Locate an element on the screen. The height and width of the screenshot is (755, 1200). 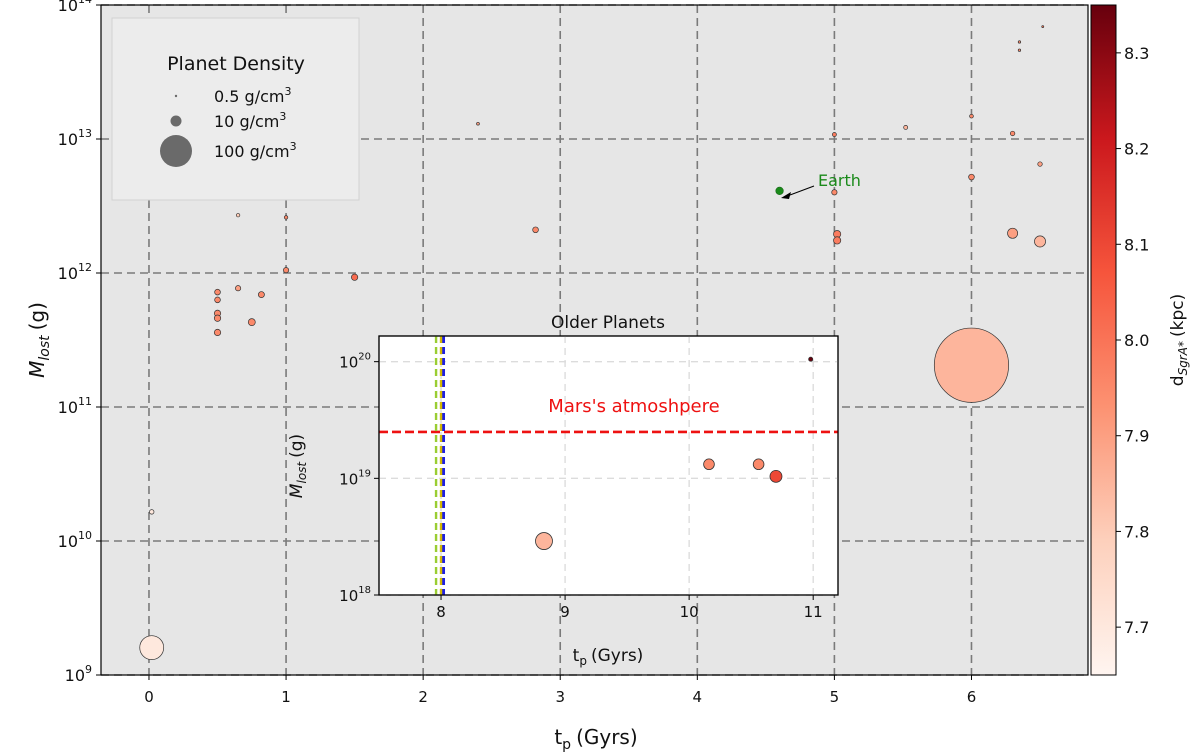
inset-y-ticks: 1018 1019 1020 is located at coordinates (359, 478).